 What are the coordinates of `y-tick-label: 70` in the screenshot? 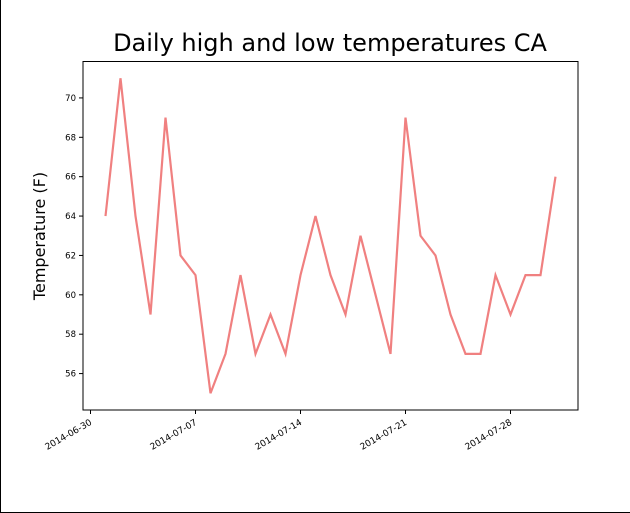 It's located at (70, 99).